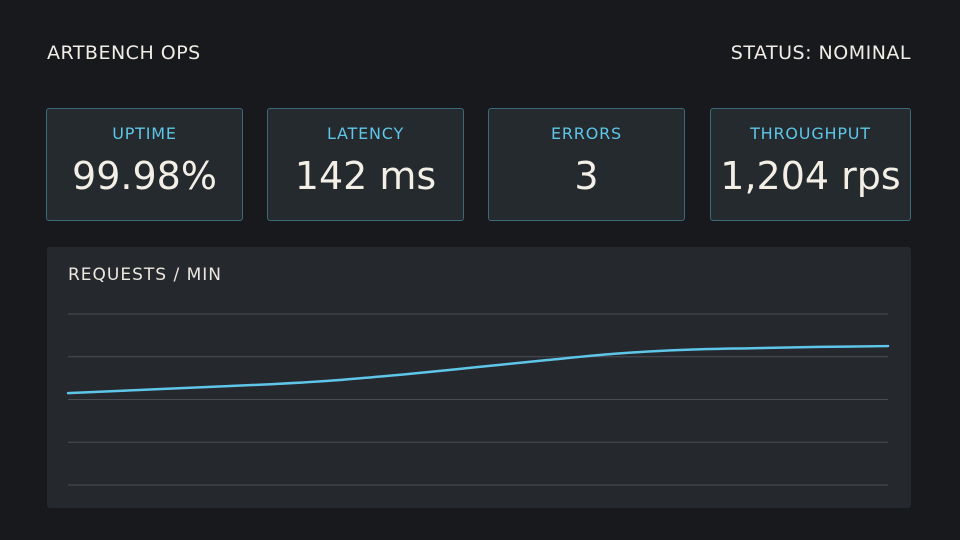 The height and width of the screenshot is (540, 960). What do you see at coordinates (586, 176) in the screenshot?
I see `errors-value: 3` at bounding box center [586, 176].